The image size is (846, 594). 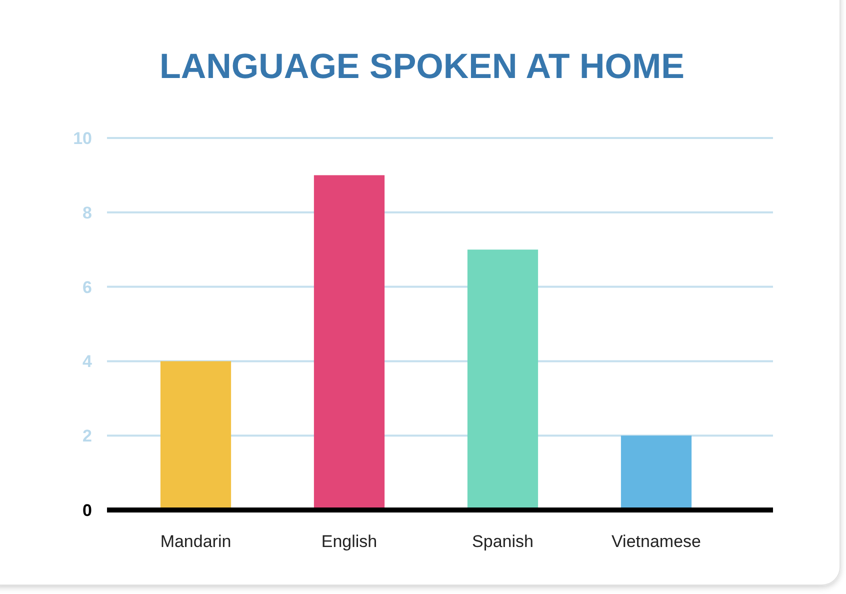 What do you see at coordinates (87, 287) in the screenshot?
I see `y-tick-label: 6` at bounding box center [87, 287].